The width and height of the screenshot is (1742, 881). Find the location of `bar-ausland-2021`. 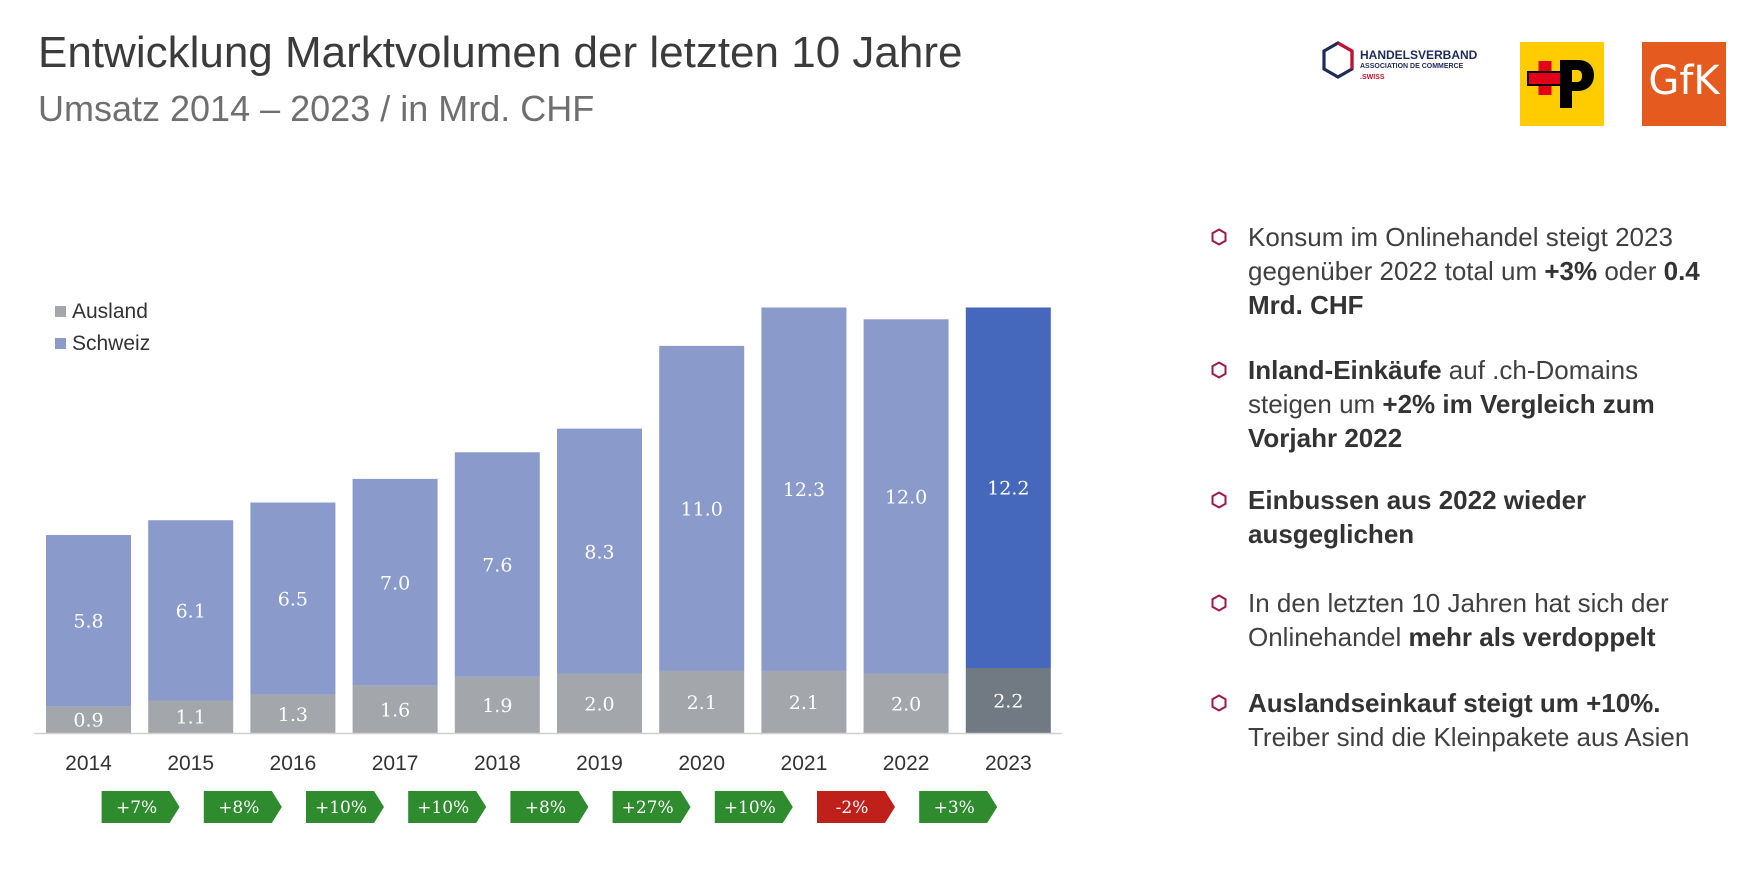

bar-ausland-2021 is located at coordinates (804, 701).